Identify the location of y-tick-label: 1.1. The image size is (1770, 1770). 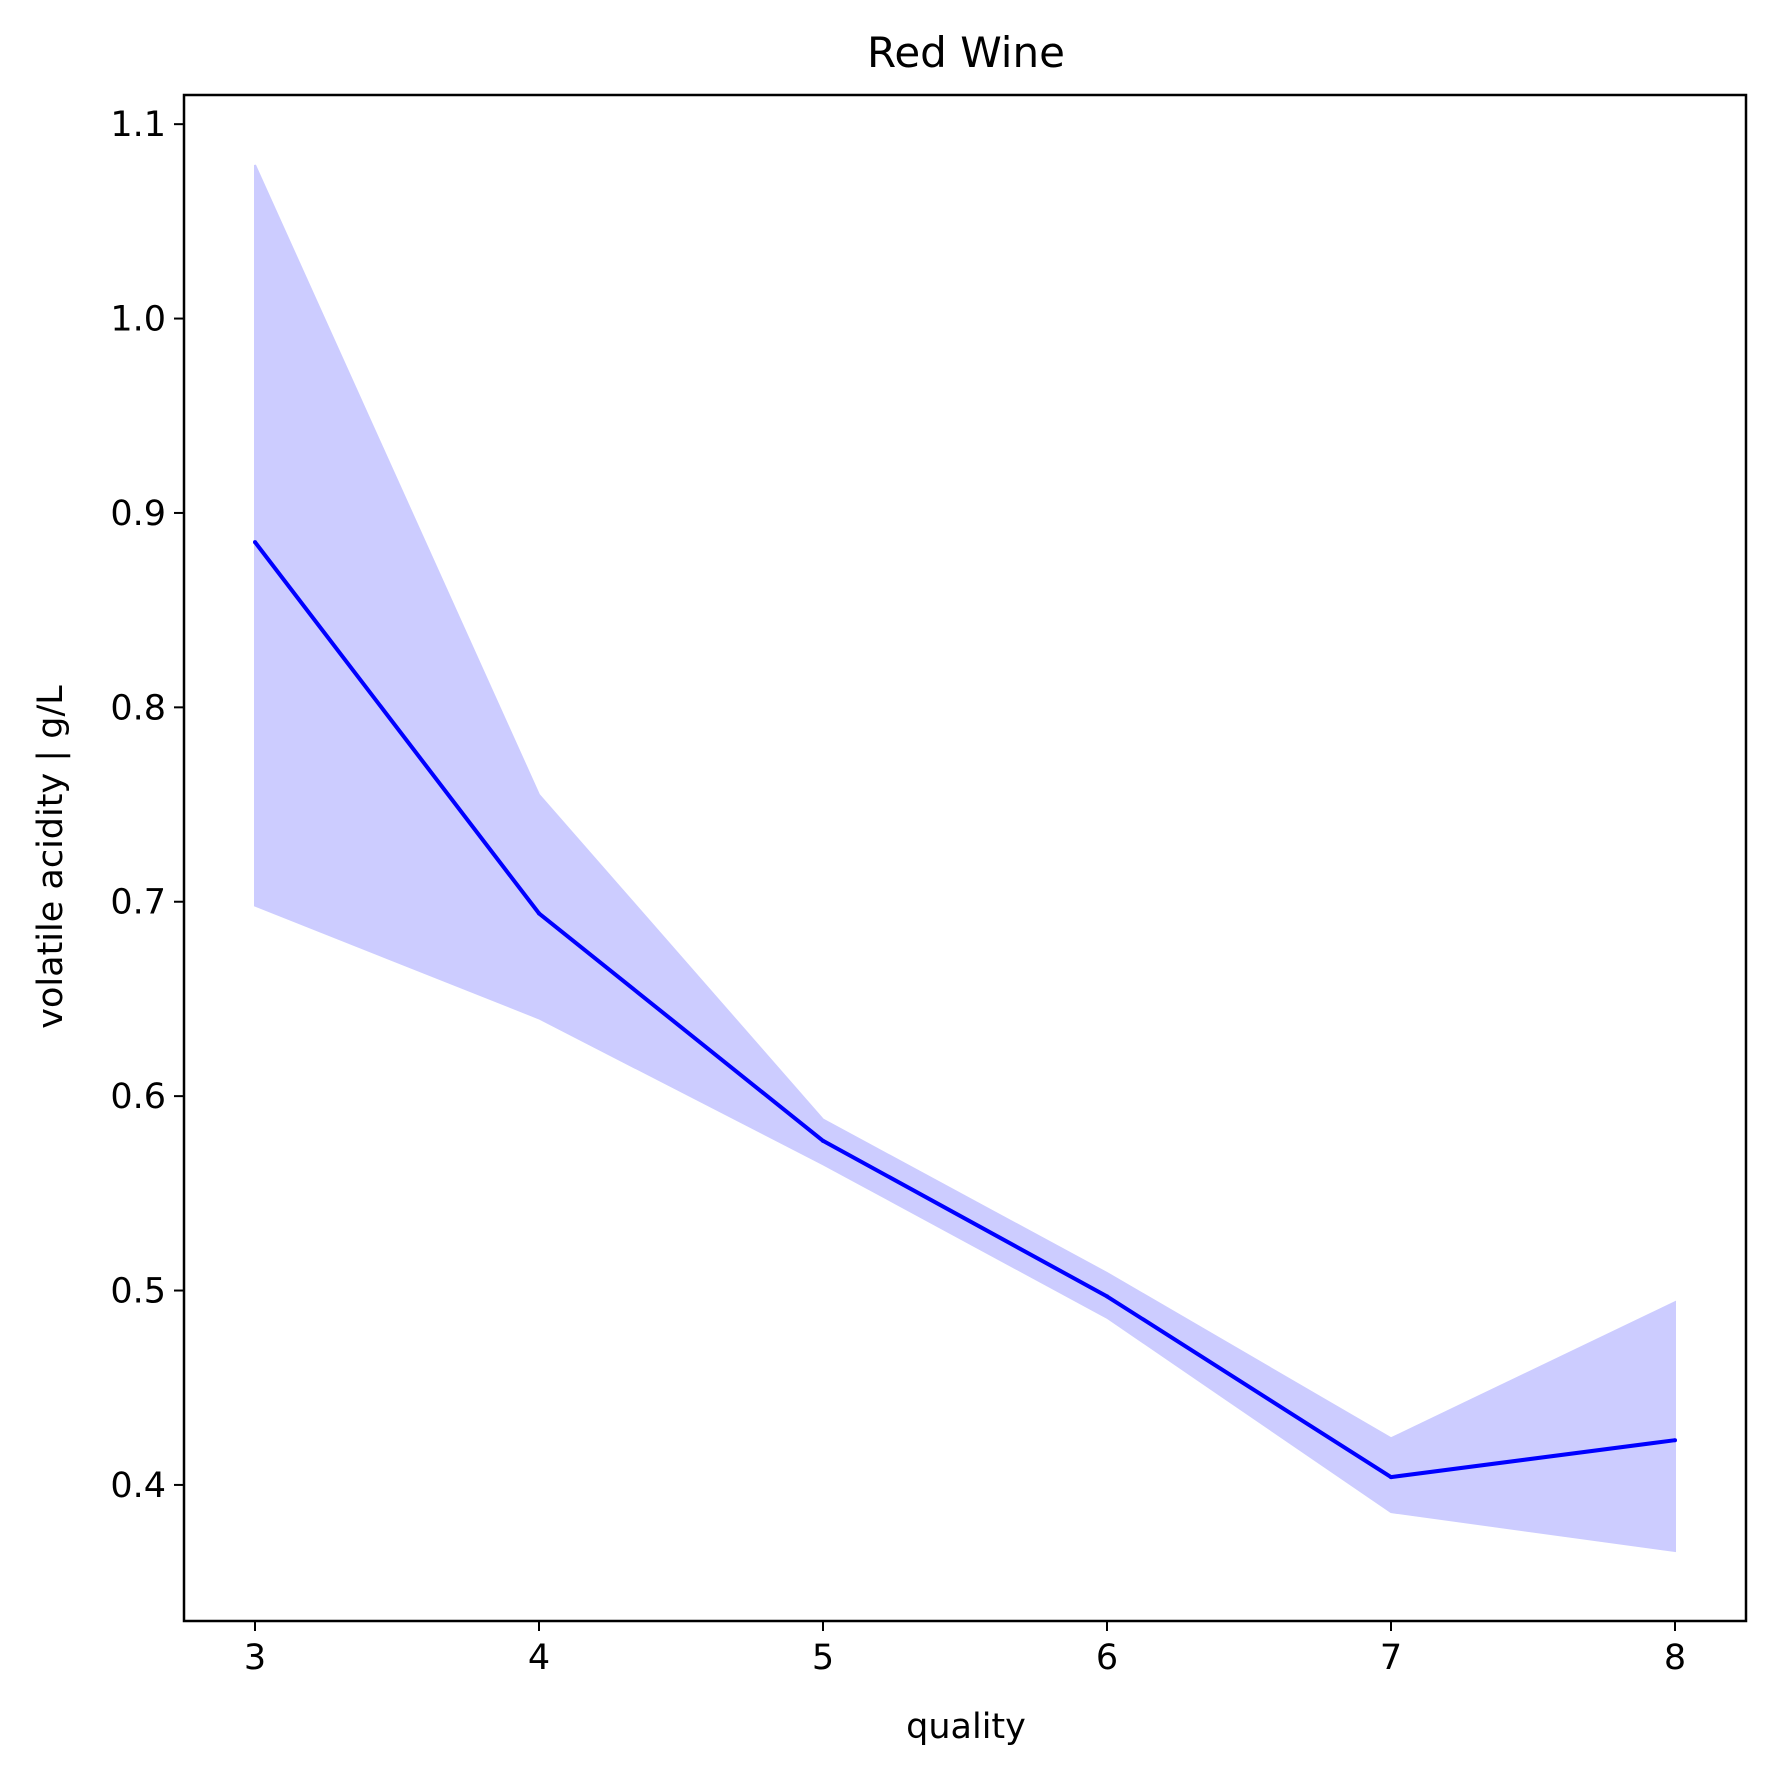
(138, 125).